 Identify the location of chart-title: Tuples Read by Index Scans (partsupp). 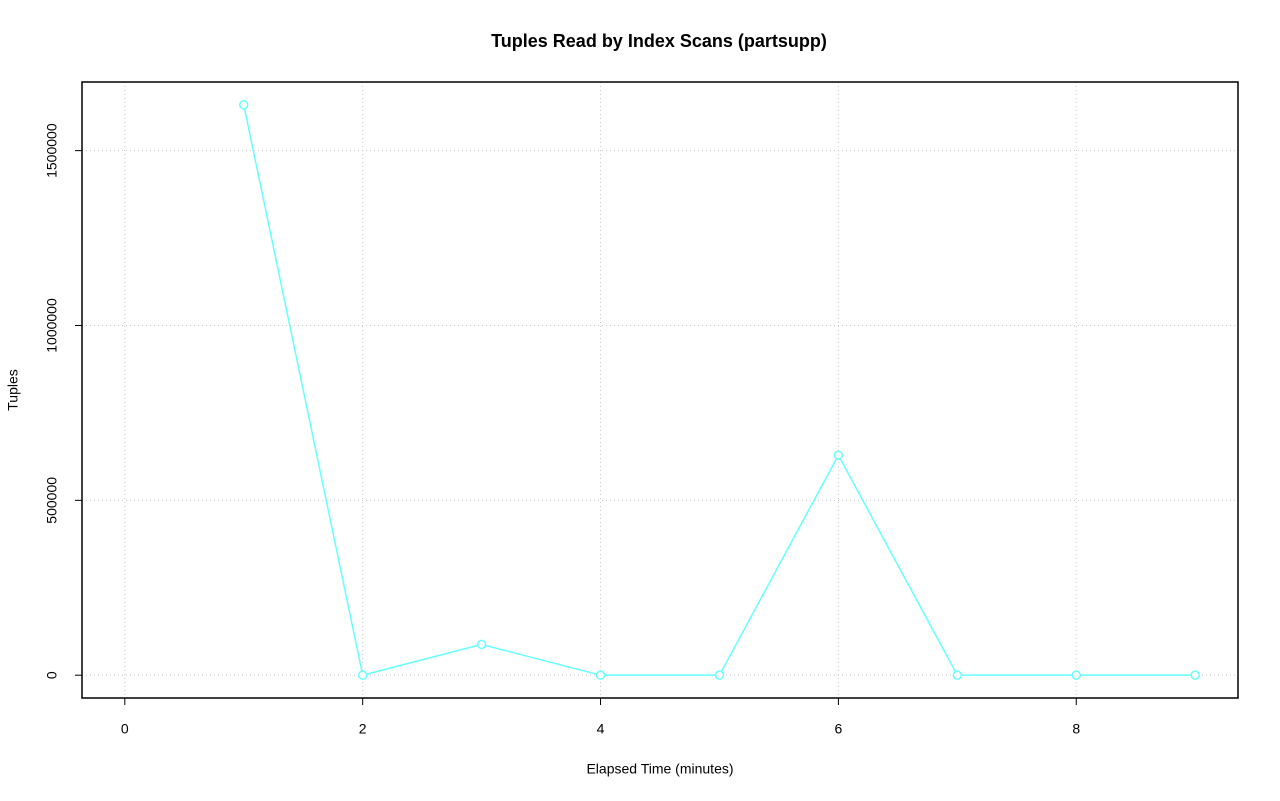
(659, 41).